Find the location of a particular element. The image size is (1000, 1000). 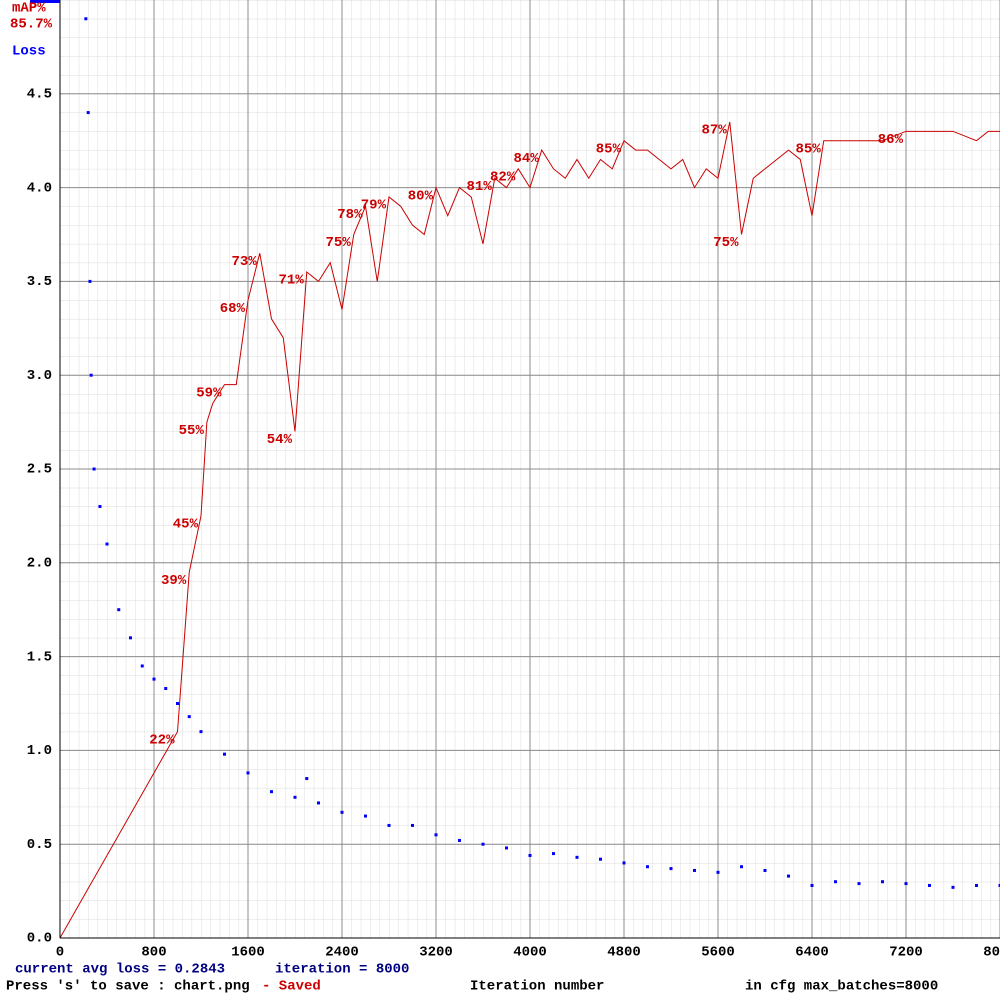

x-tick-label: 4800 is located at coordinates (624, 953).